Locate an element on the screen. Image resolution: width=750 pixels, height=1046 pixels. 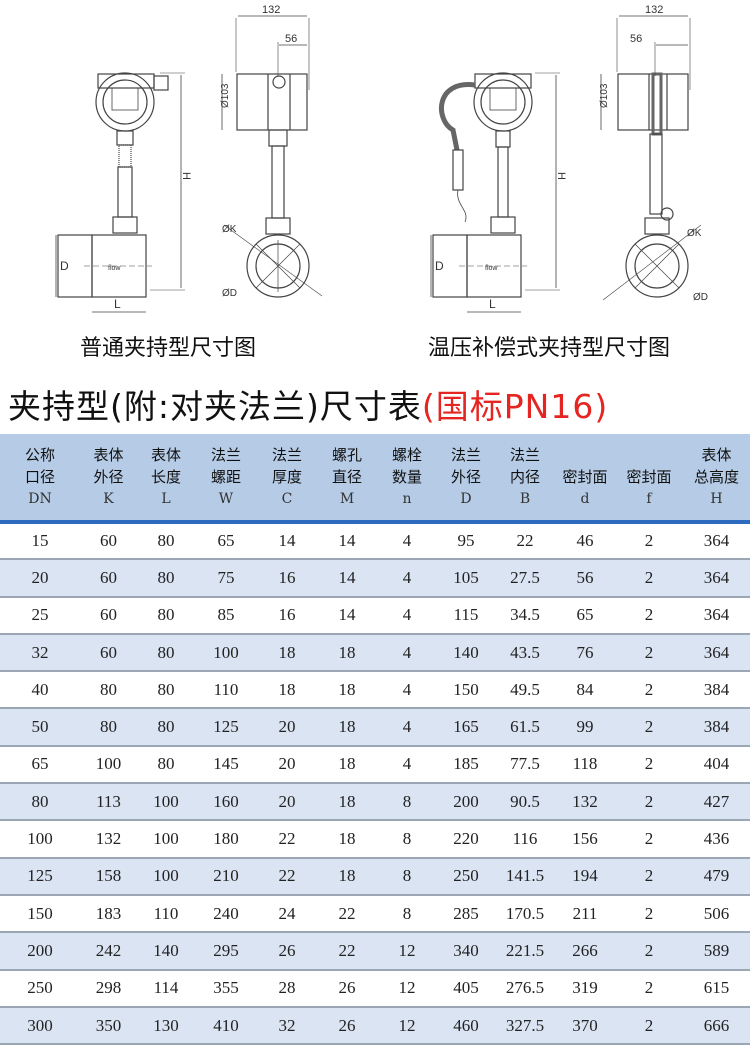
table-row: 80 113 100 160 20 18 8 200 90.5 132 2 427 is located at coordinates (375, 802).